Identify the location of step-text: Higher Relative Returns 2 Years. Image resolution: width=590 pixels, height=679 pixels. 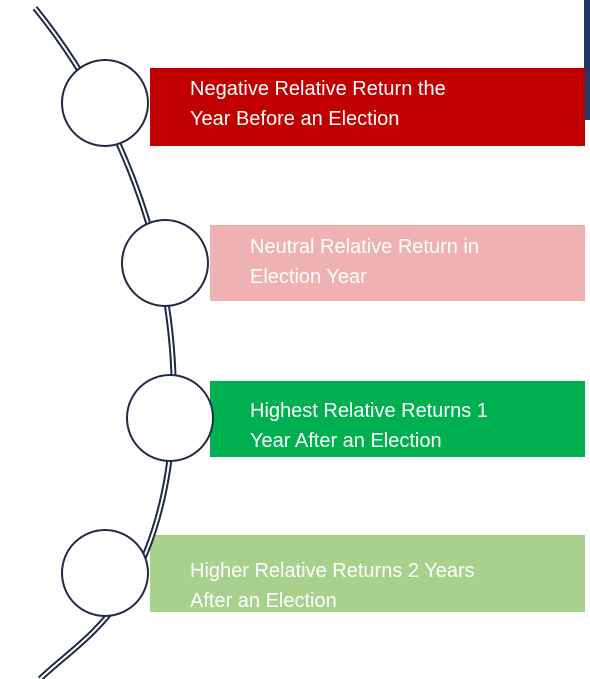
(332, 571).